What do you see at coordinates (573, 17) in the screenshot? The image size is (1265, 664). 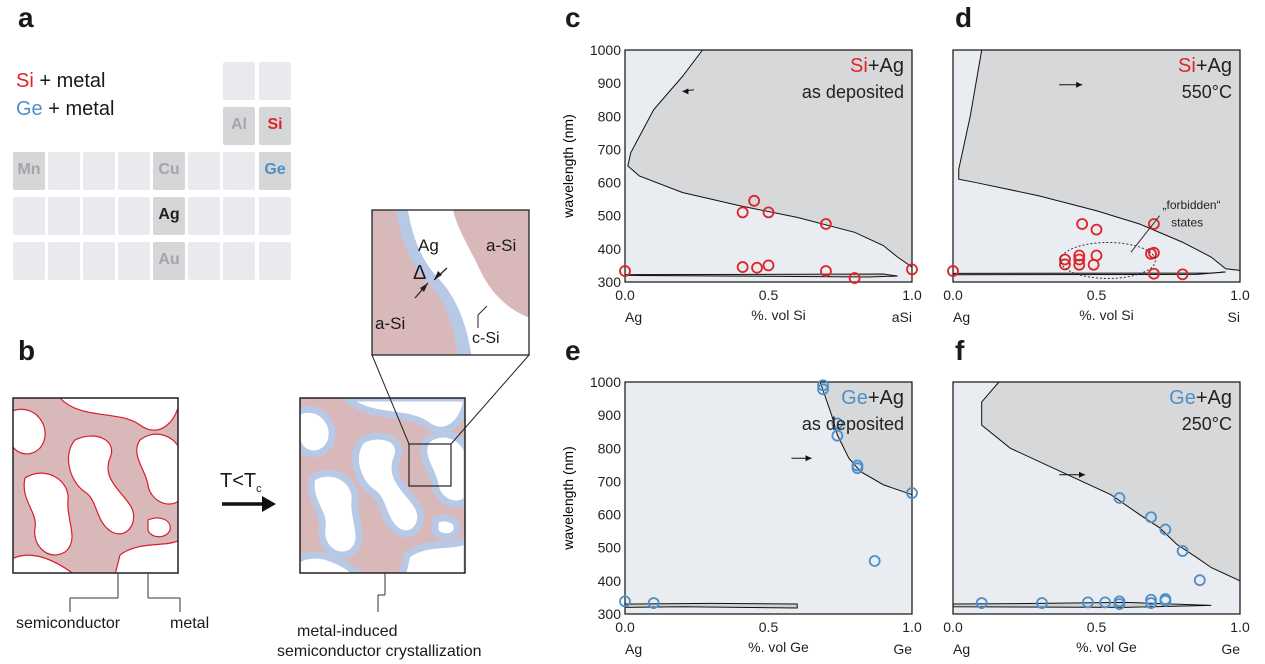 I see `panel-label-c: c` at bounding box center [573, 17].